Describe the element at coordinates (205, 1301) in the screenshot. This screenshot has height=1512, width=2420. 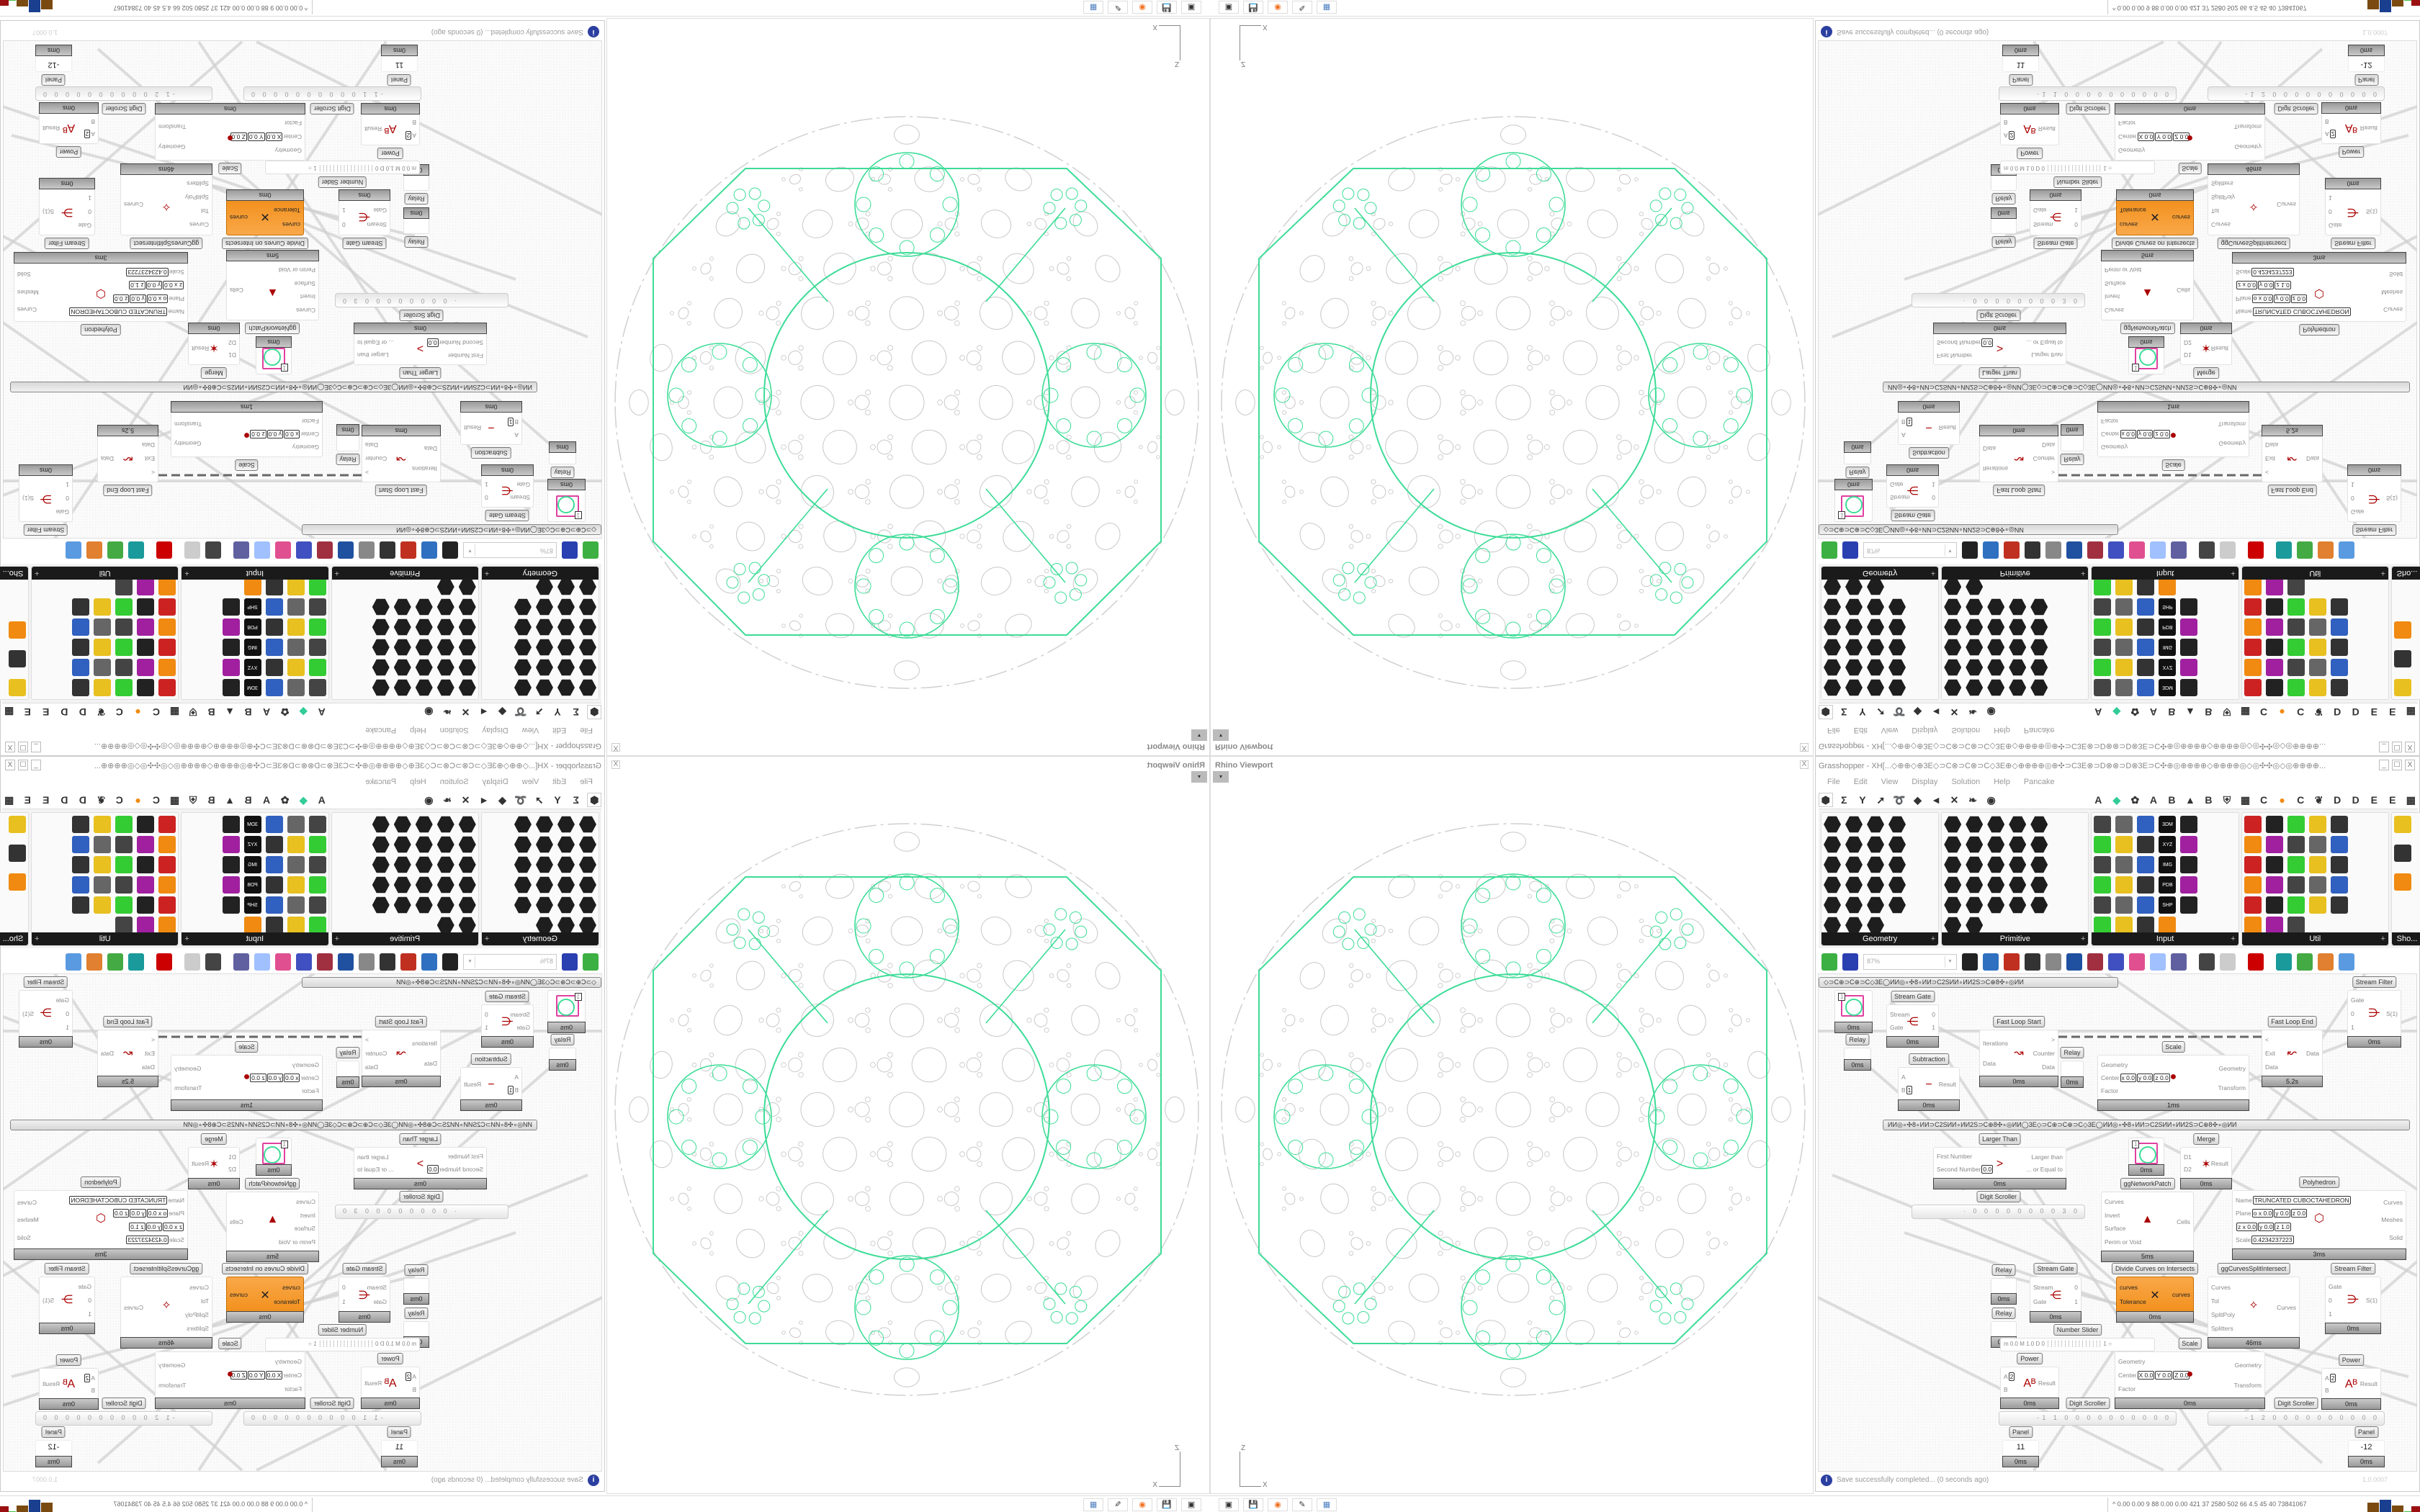
I see `input-param: Tol` at that location.